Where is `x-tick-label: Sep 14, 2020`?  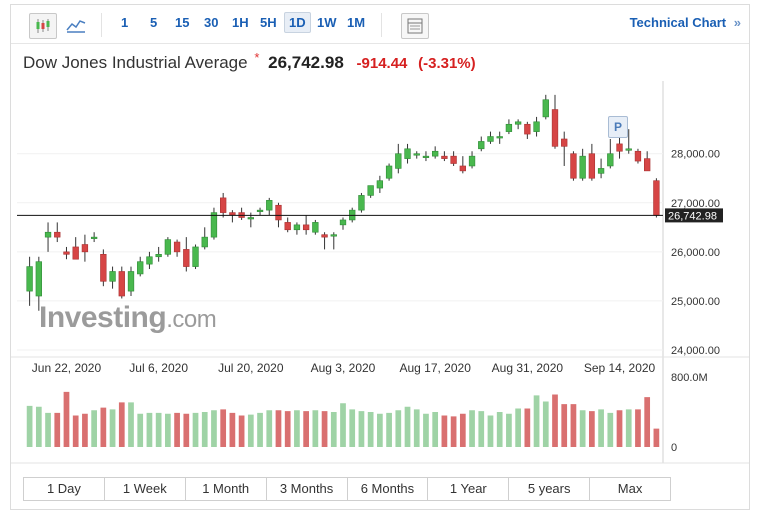 x-tick-label: Sep 14, 2020 is located at coordinates (620, 368).